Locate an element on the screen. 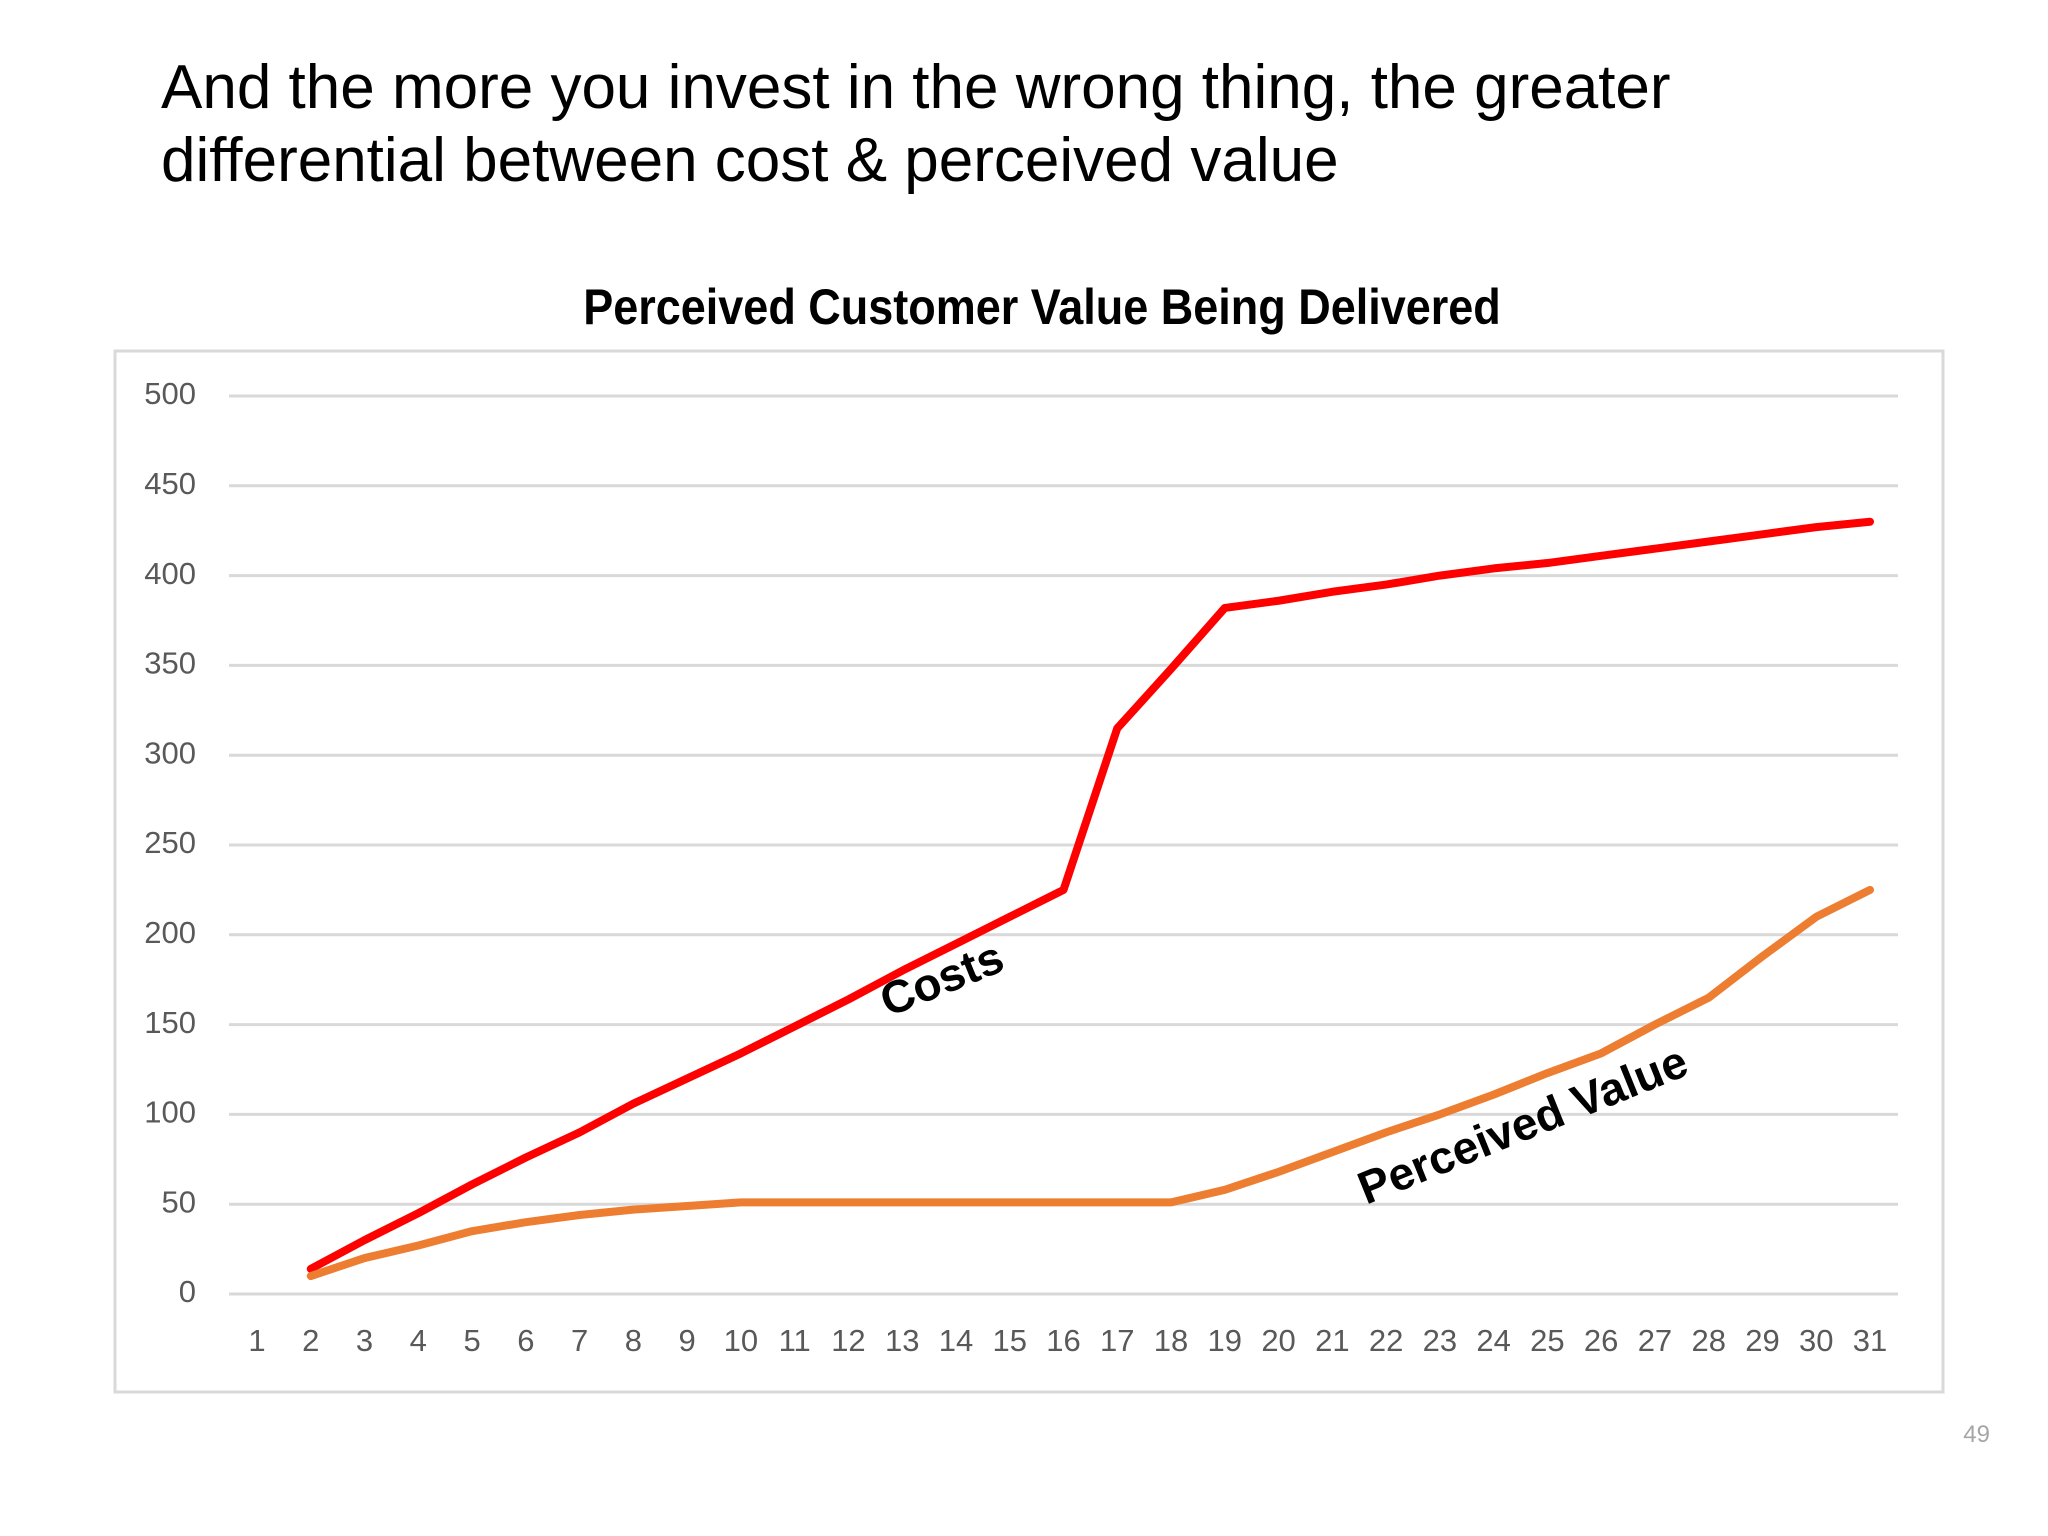 This screenshot has width=2048, height=1536. x-tick-label: 28 is located at coordinates (1708, 1340).